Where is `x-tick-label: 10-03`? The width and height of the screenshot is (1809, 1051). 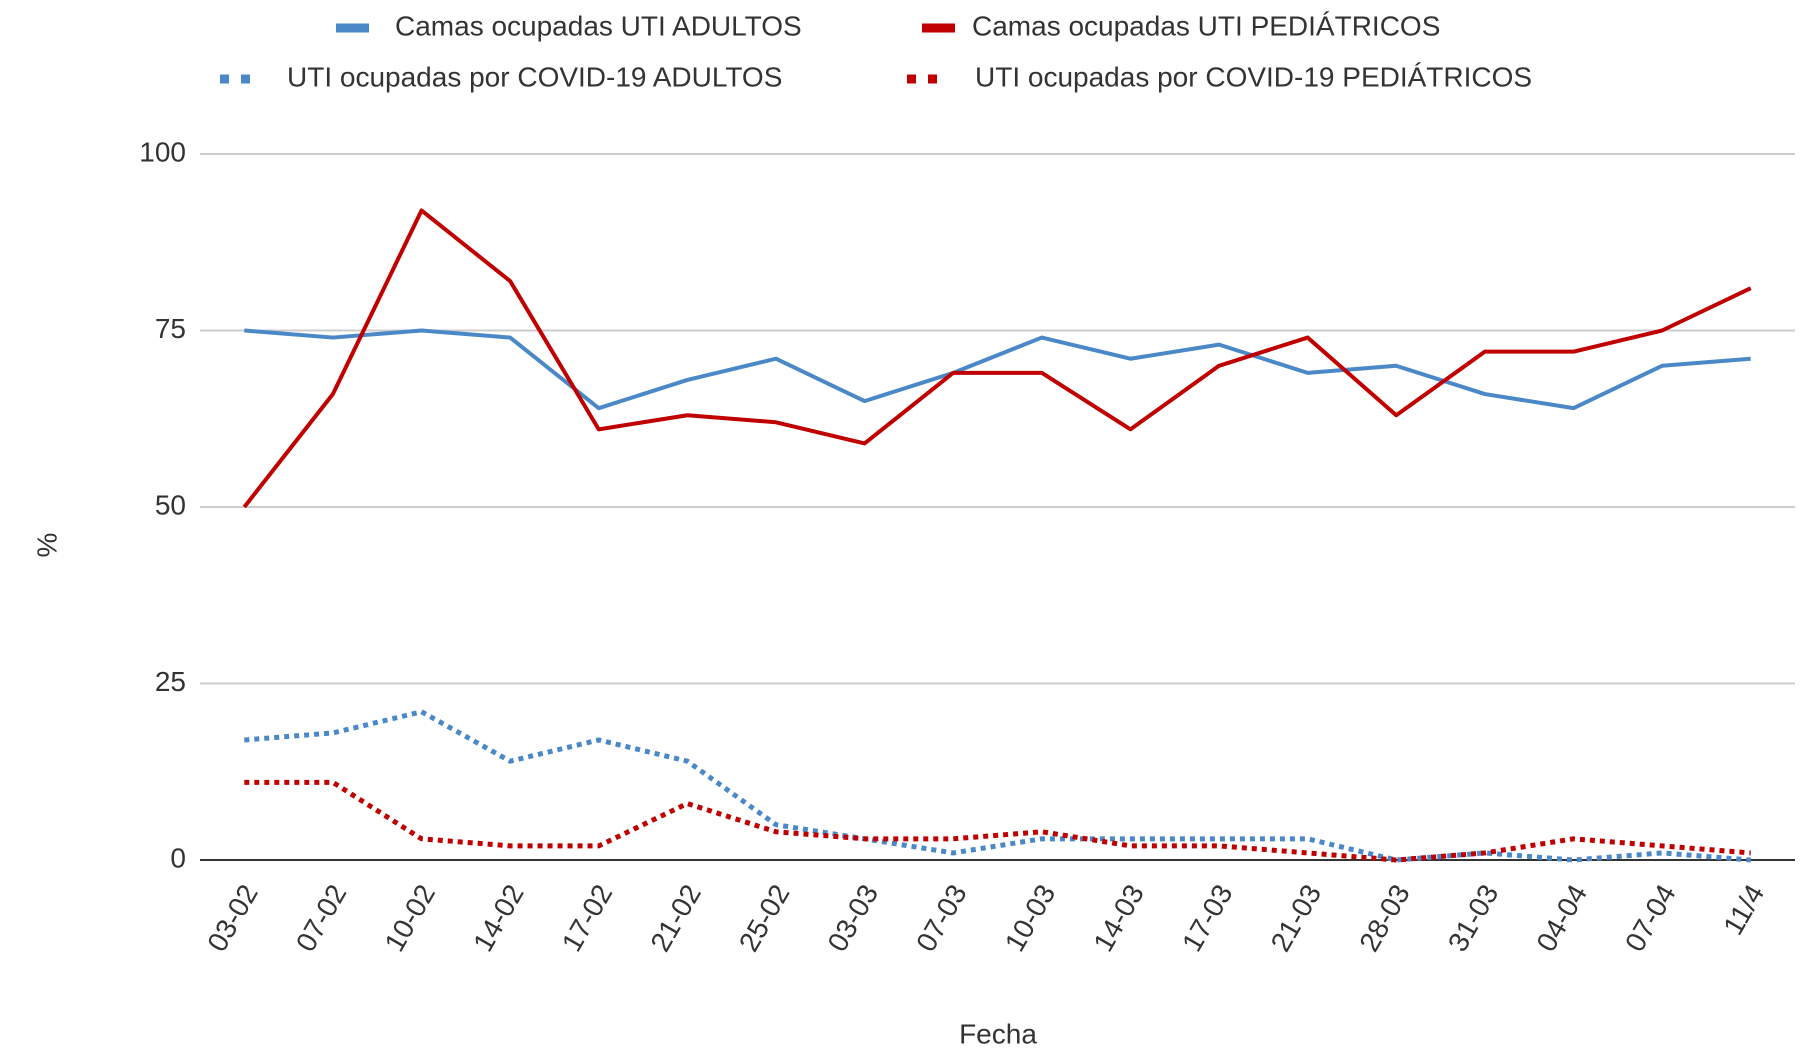
x-tick-label: 10-03 is located at coordinates (1030, 918).